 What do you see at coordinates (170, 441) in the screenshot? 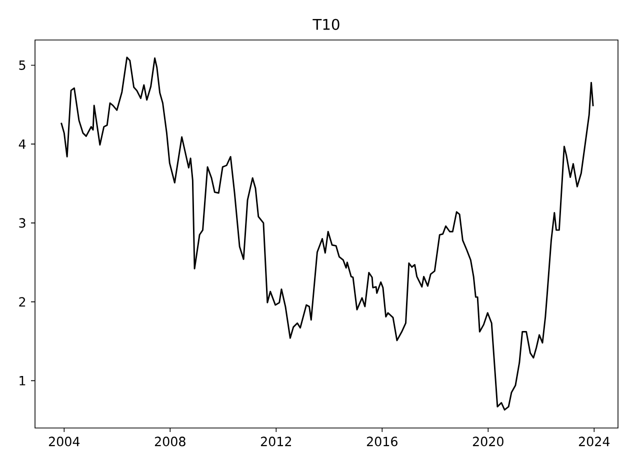
I see `x-tick-label: 2008` at bounding box center [170, 441].